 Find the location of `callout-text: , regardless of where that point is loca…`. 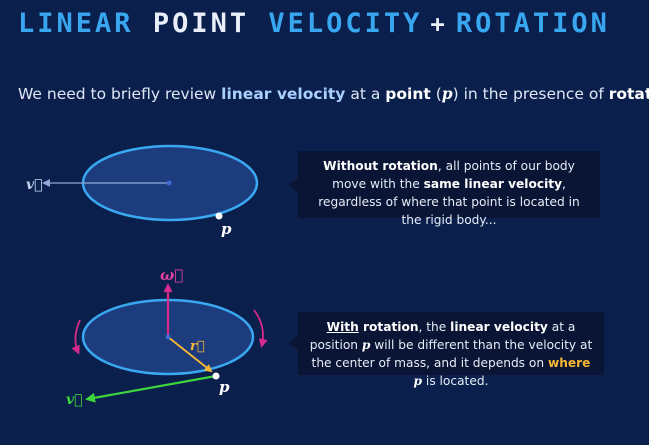

callout-text: , regardless of where that point is loca… is located at coordinates (449, 202).